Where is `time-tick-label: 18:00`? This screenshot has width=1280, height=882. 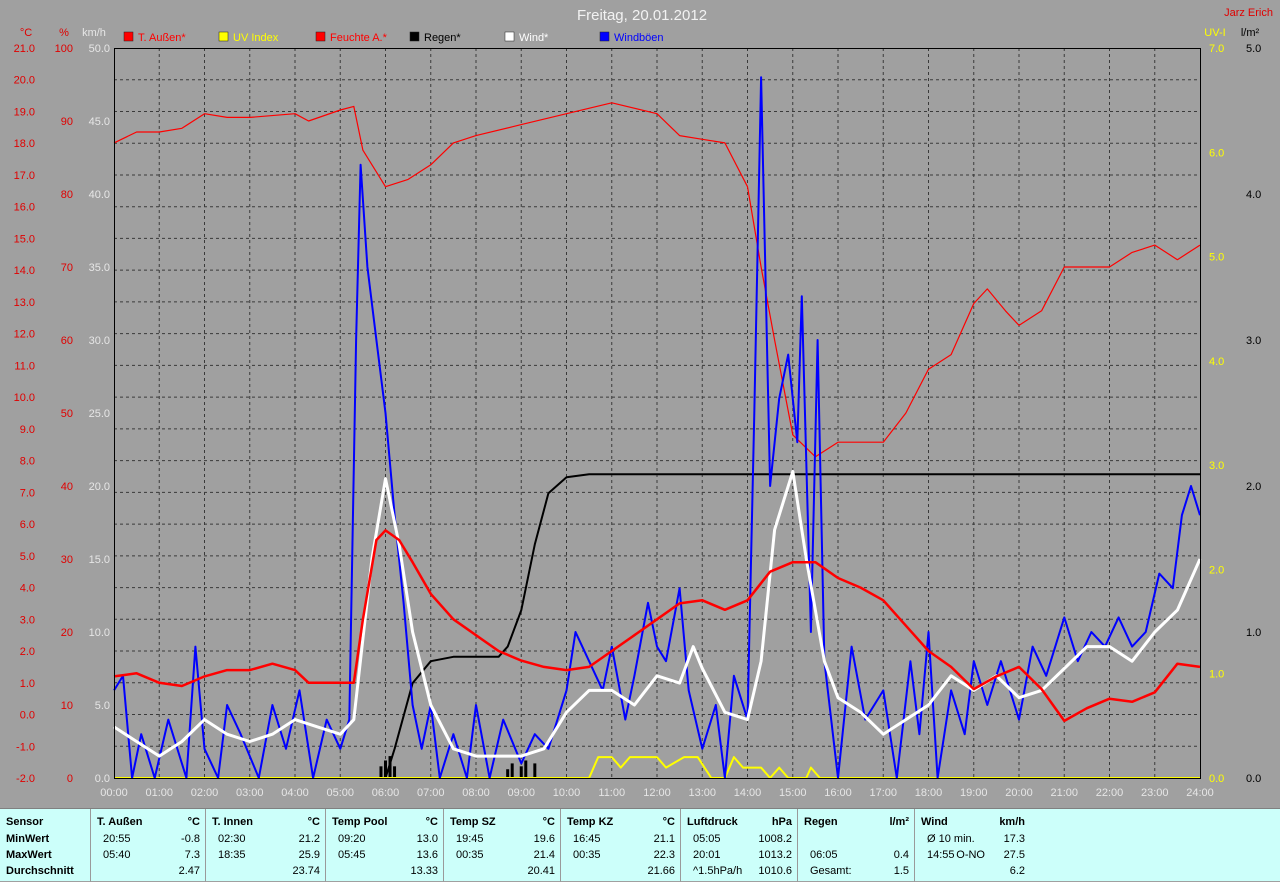
time-tick-label: 18:00 is located at coordinates (929, 793).